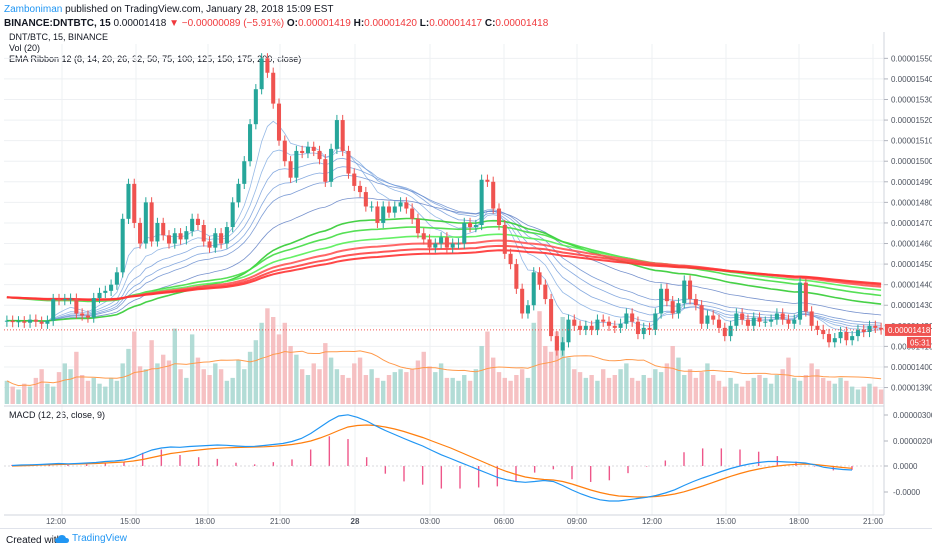 This screenshot has height=551, width=932. What do you see at coordinates (33, 9) in the screenshot?
I see `author-link: Zamboniman` at bounding box center [33, 9].